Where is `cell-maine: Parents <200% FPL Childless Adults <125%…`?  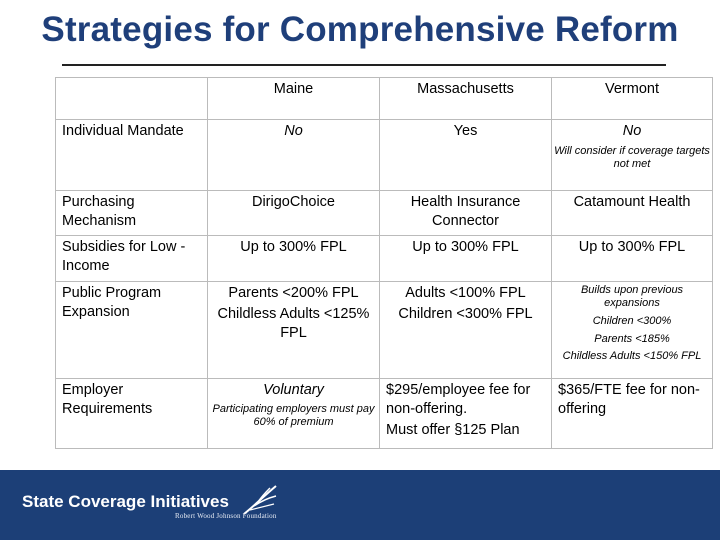 cell-maine: Parents <200% FPL Childless Adults <125%… is located at coordinates (293, 330).